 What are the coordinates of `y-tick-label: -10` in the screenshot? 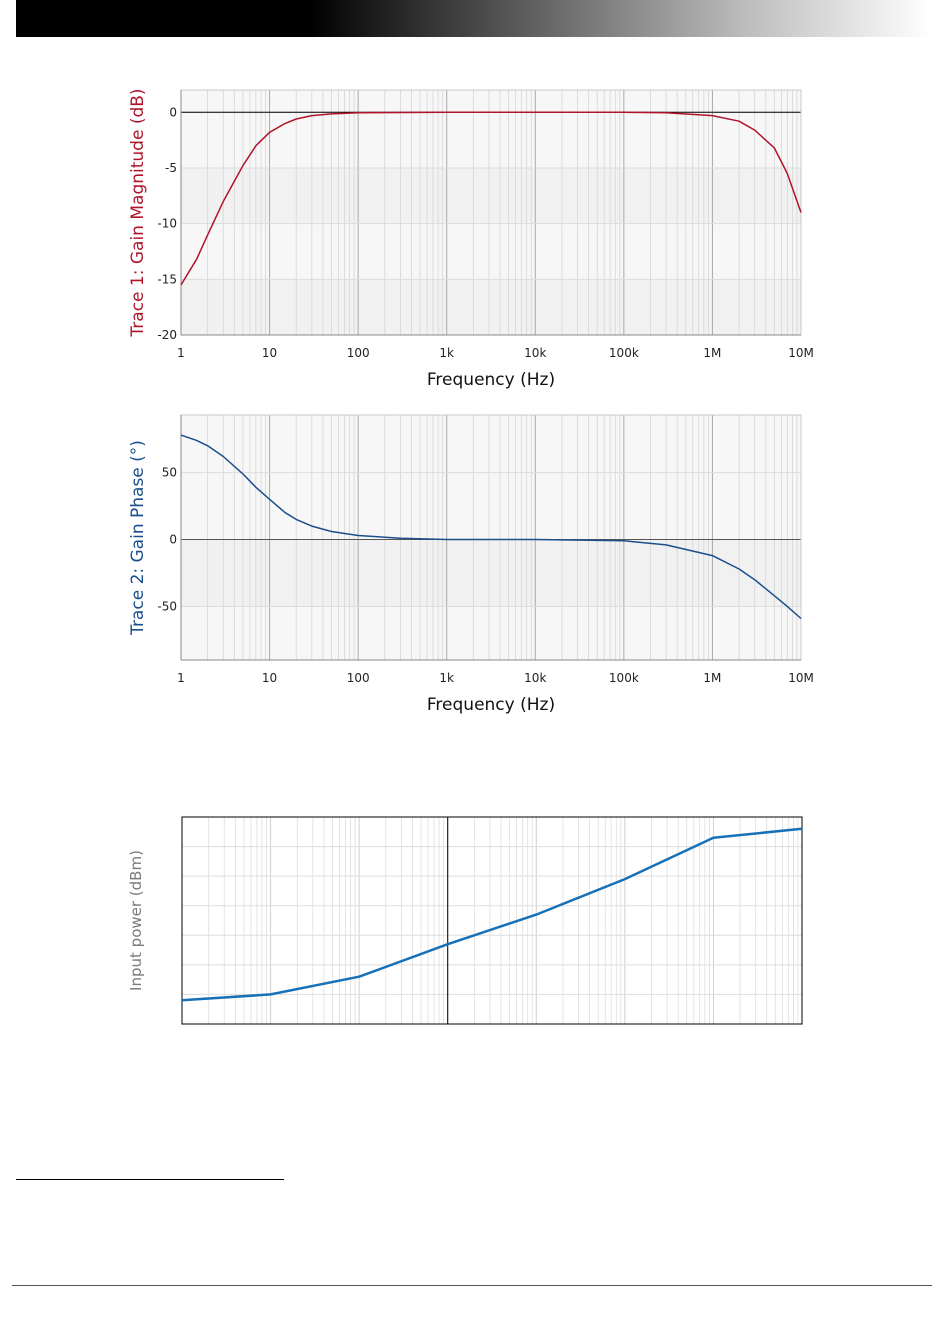 It's located at (167, 224).